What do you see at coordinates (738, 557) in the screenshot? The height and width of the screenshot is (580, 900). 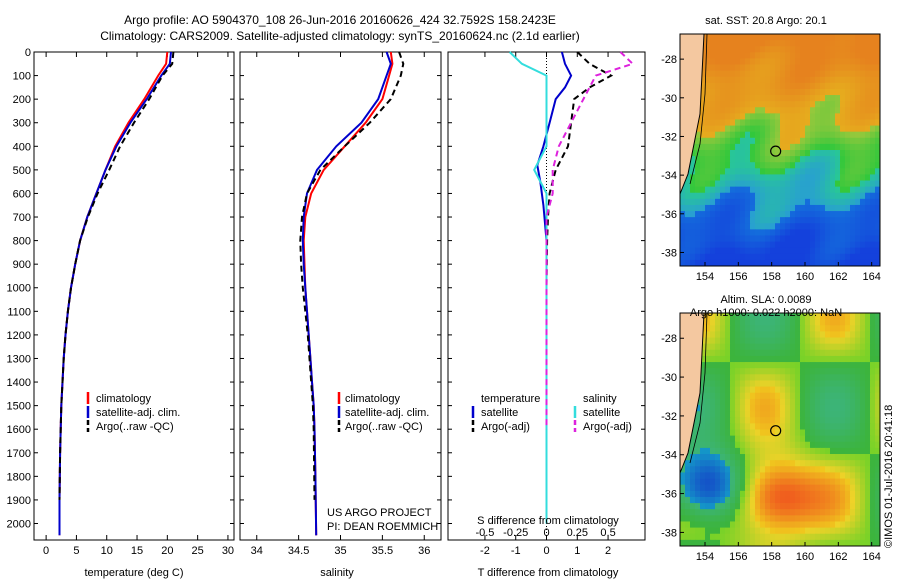 I see `lon-tick-label: 156` at bounding box center [738, 557].